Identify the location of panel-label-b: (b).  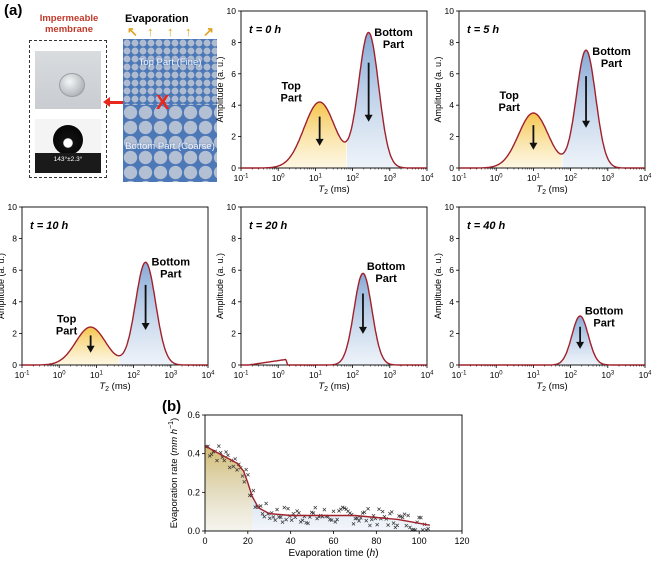
(172, 406).